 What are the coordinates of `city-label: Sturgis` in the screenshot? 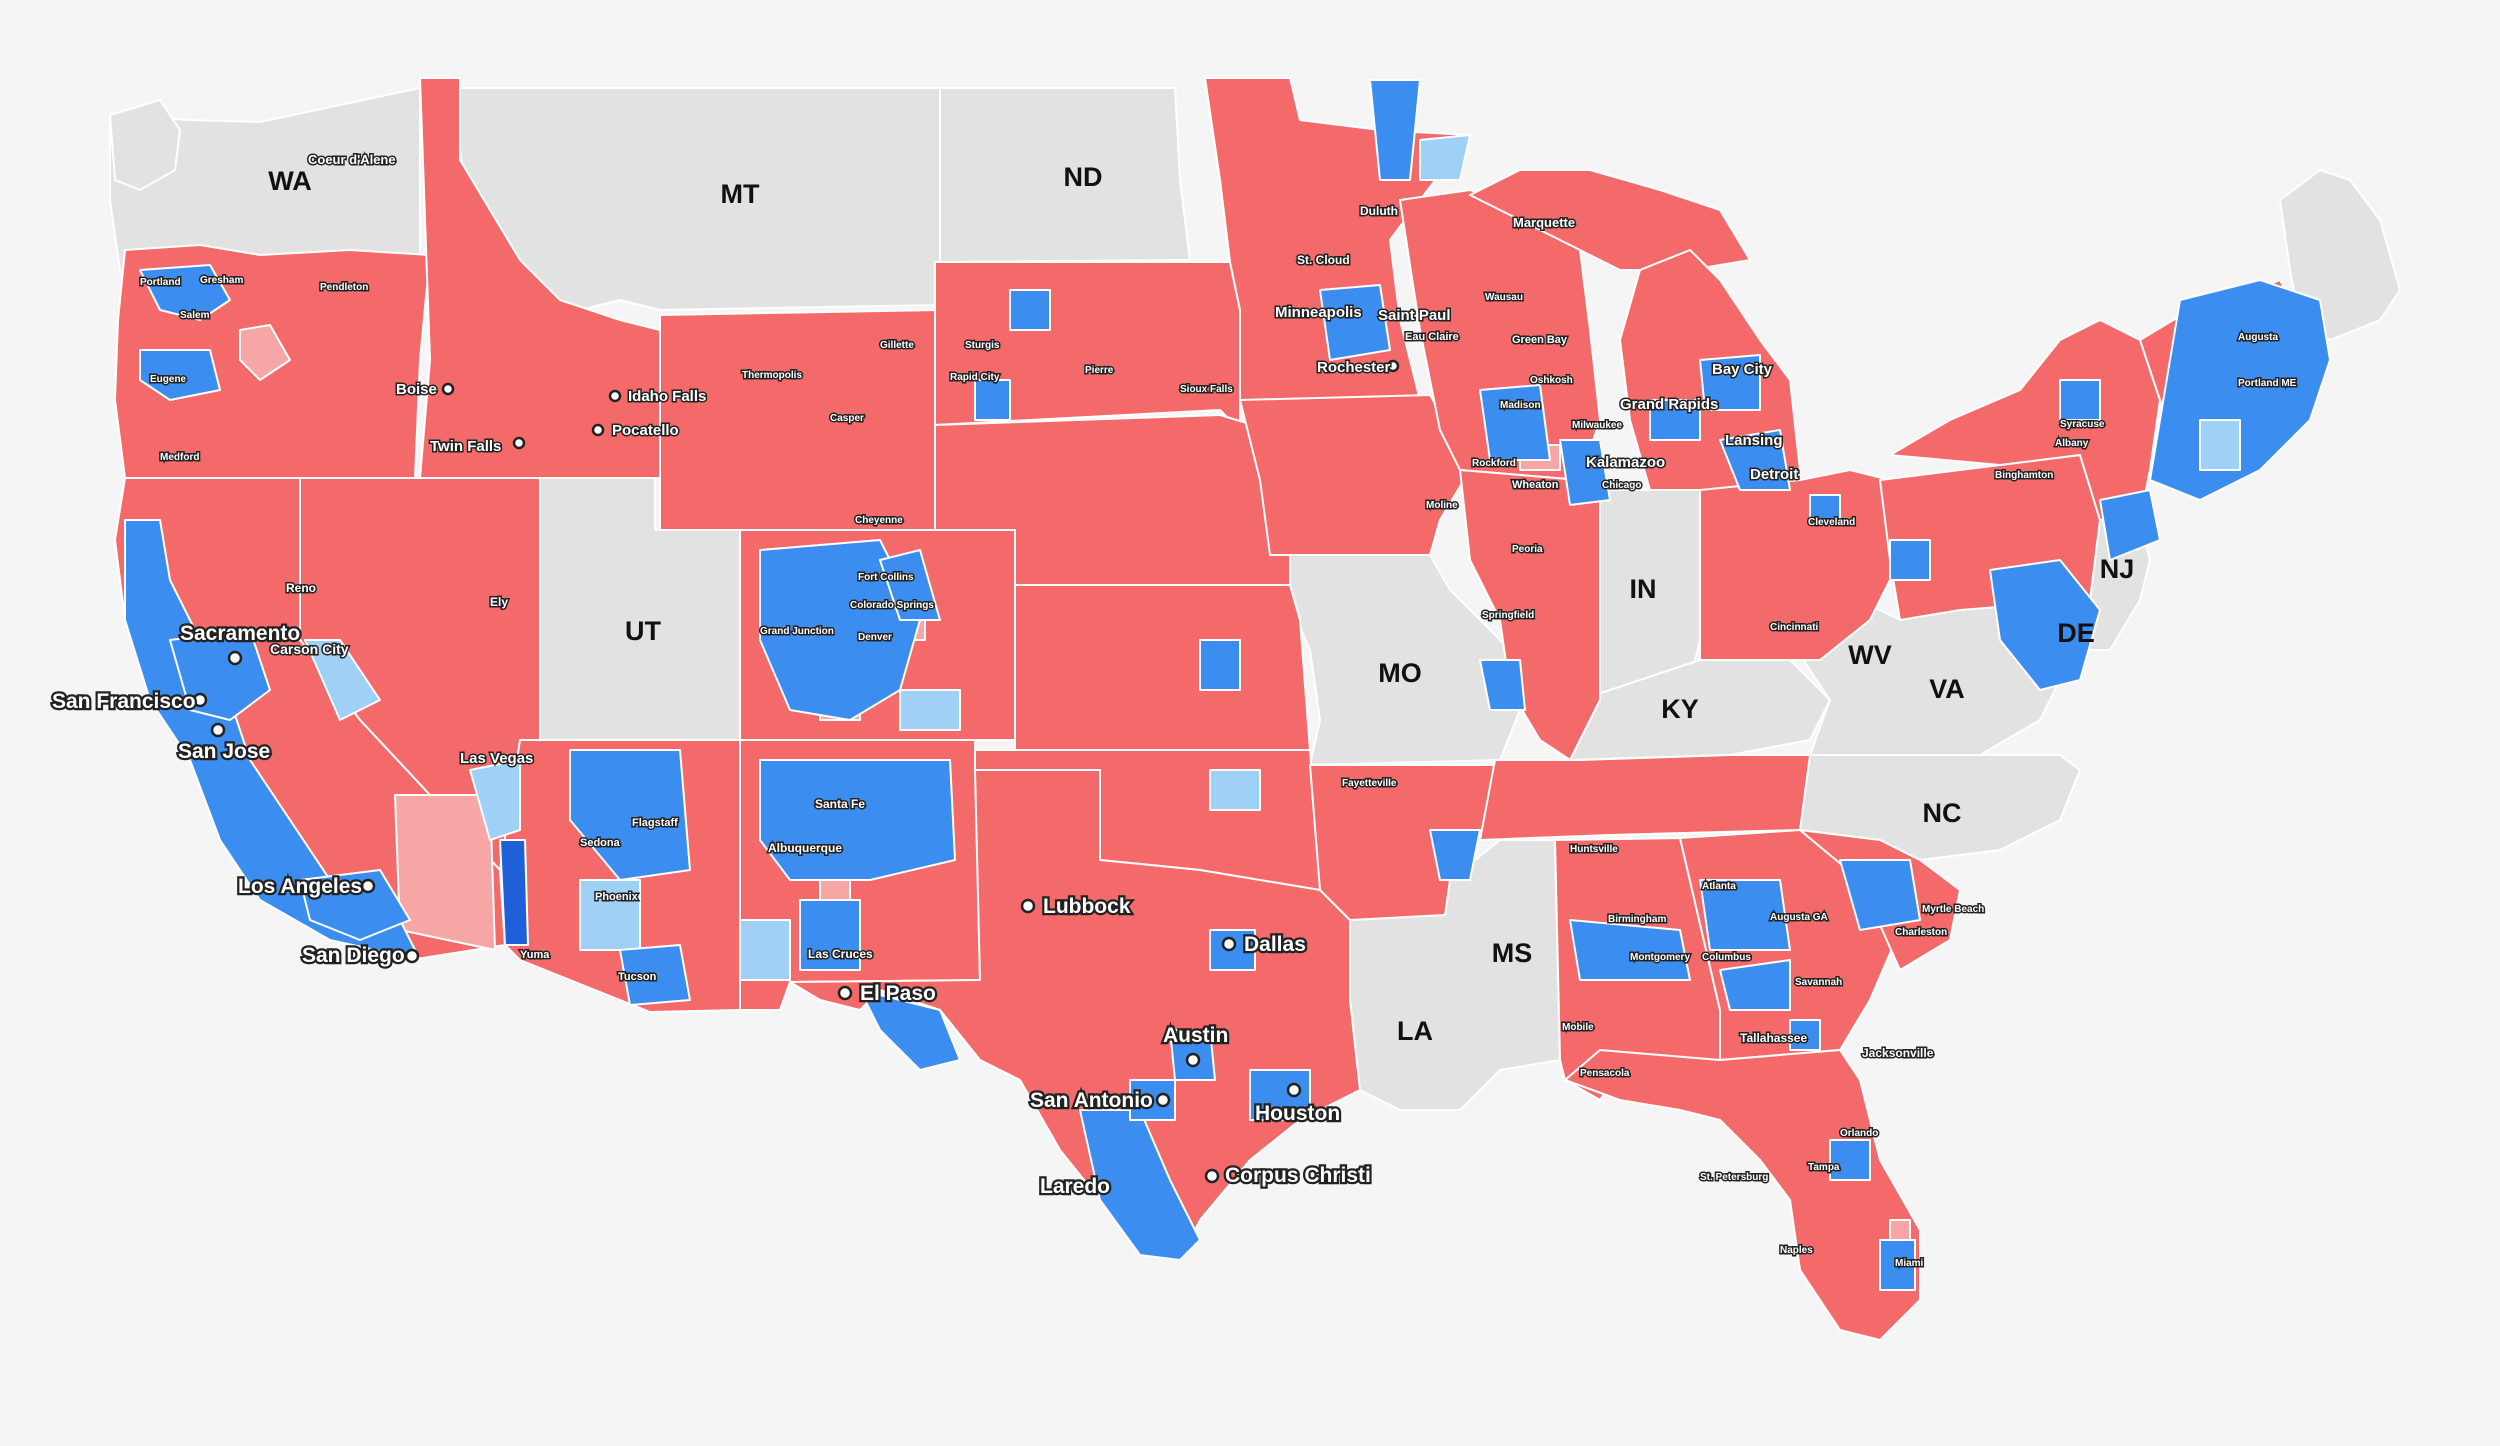 It's located at (982, 345).